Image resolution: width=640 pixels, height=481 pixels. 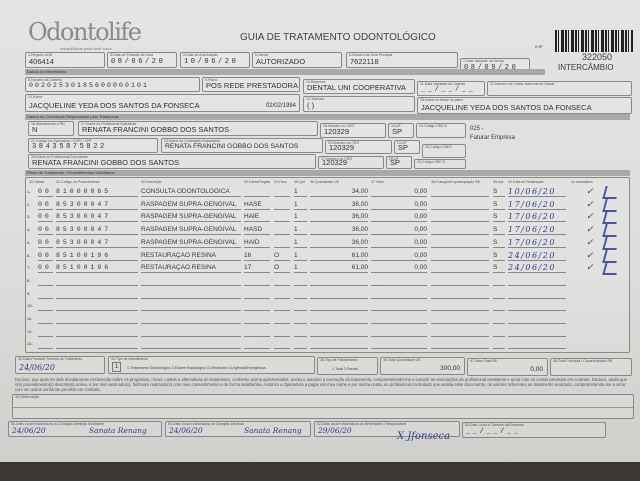 I want to click on cell-description: RESTAURAÇÃO RESINA, so click(x=191, y=269).